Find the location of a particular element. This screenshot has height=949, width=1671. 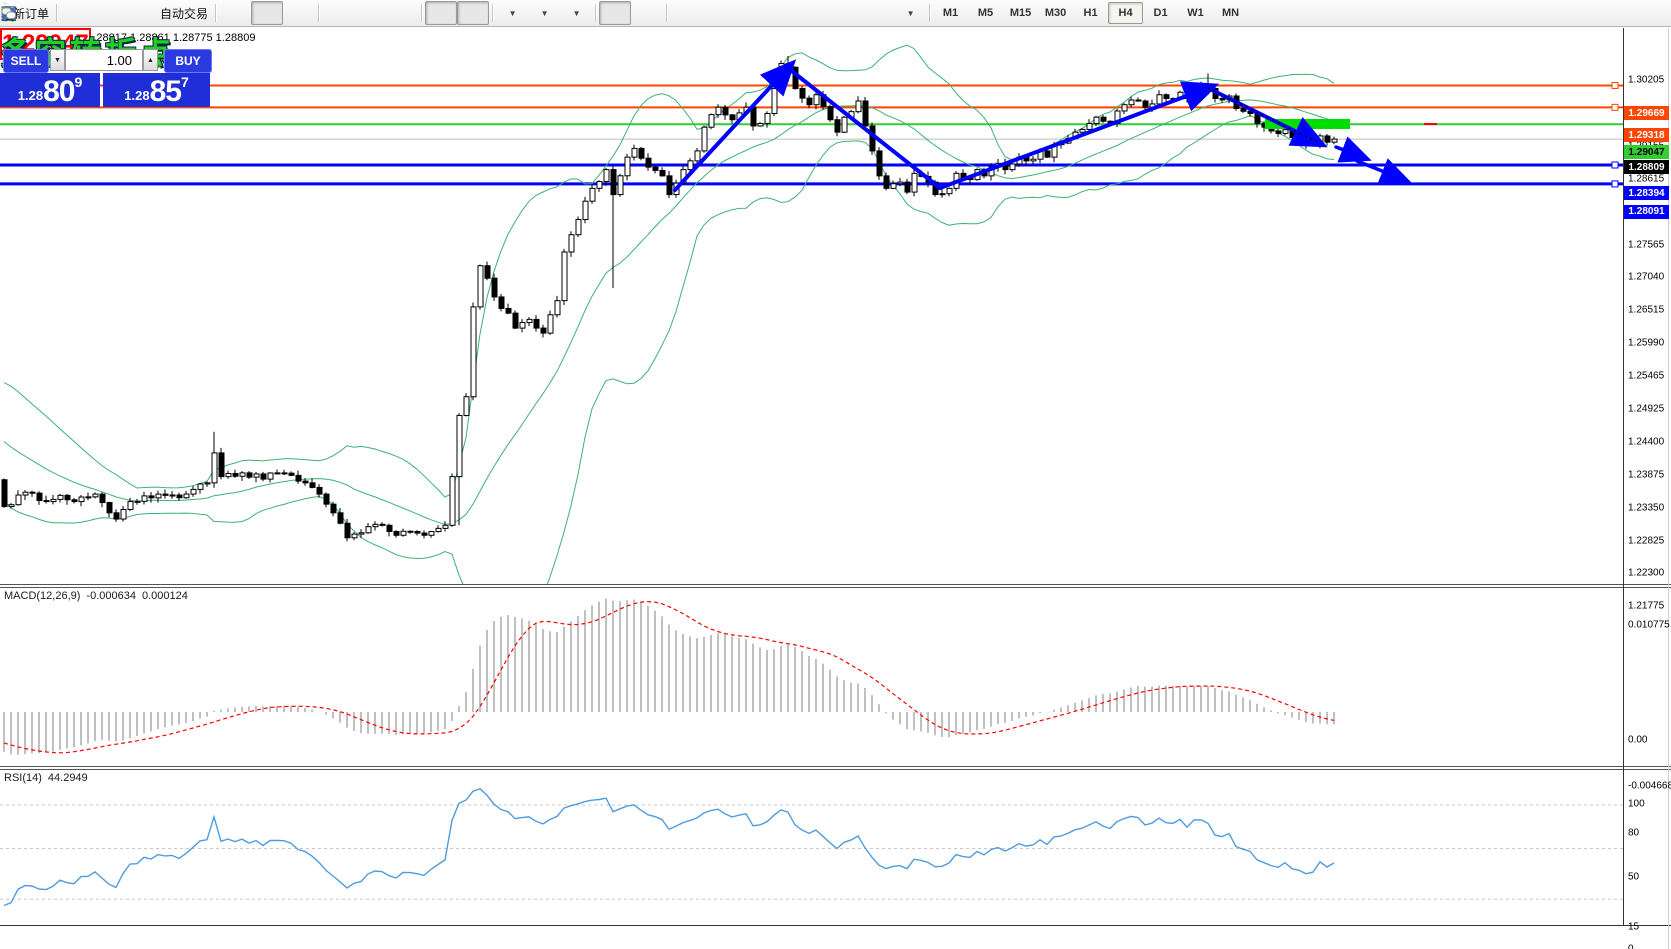

cursor-button is located at coordinates (318, 13).